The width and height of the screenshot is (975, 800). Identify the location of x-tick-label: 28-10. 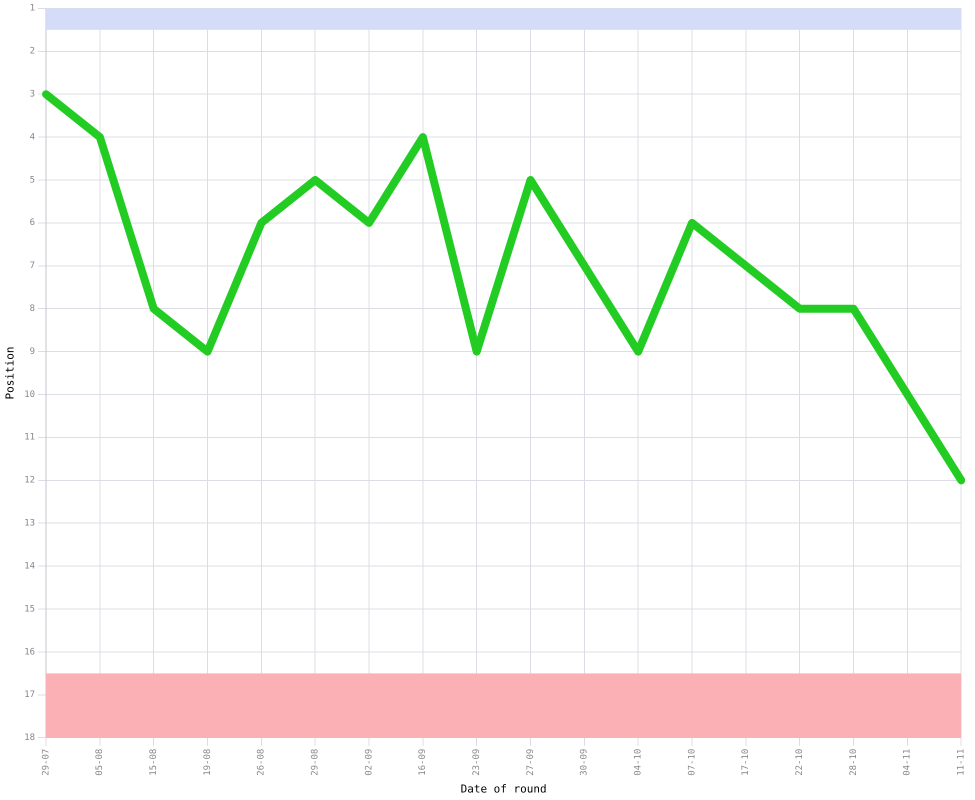
(853, 762).